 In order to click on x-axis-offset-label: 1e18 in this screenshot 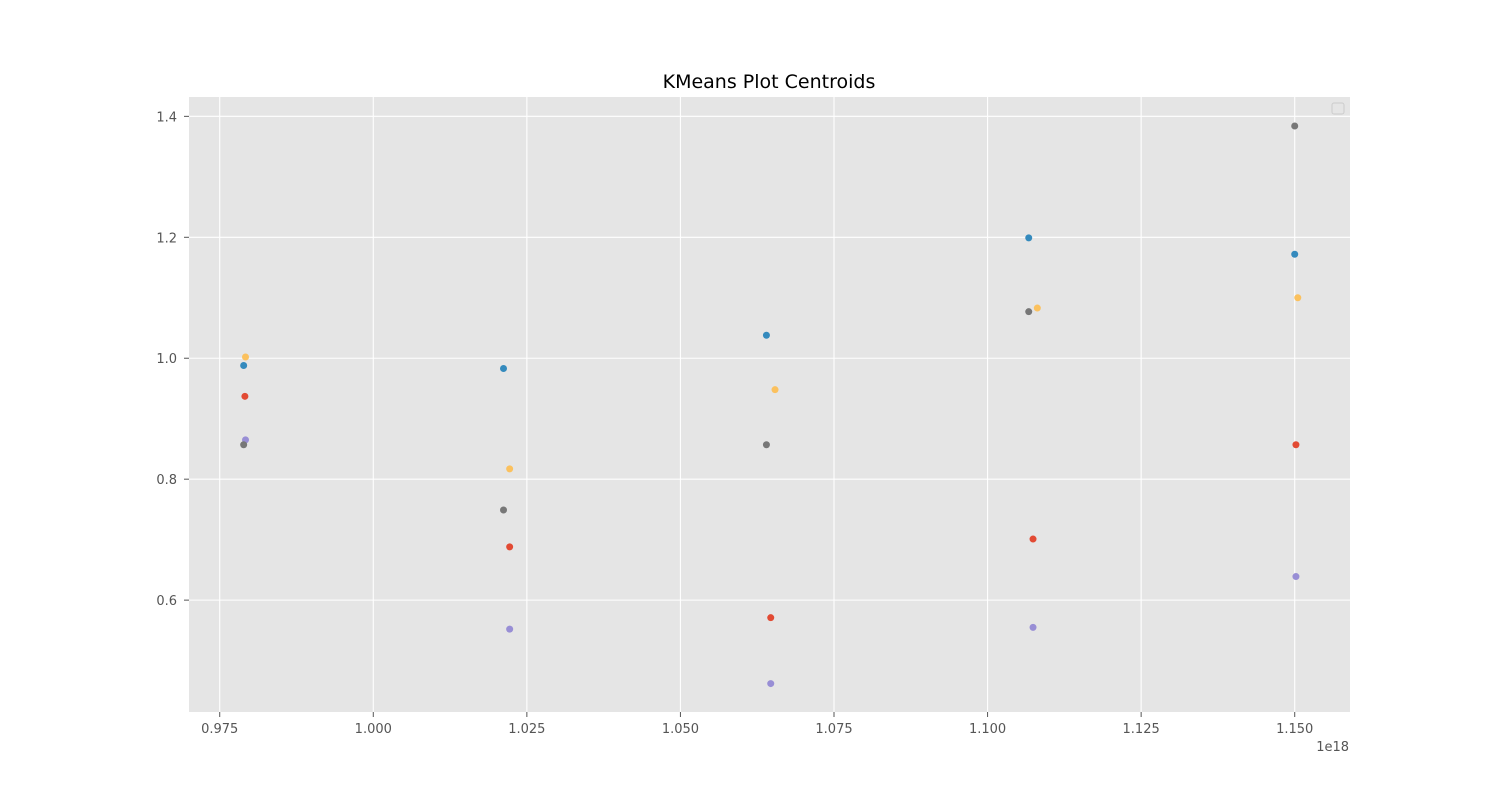, I will do `click(1332, 747)`.